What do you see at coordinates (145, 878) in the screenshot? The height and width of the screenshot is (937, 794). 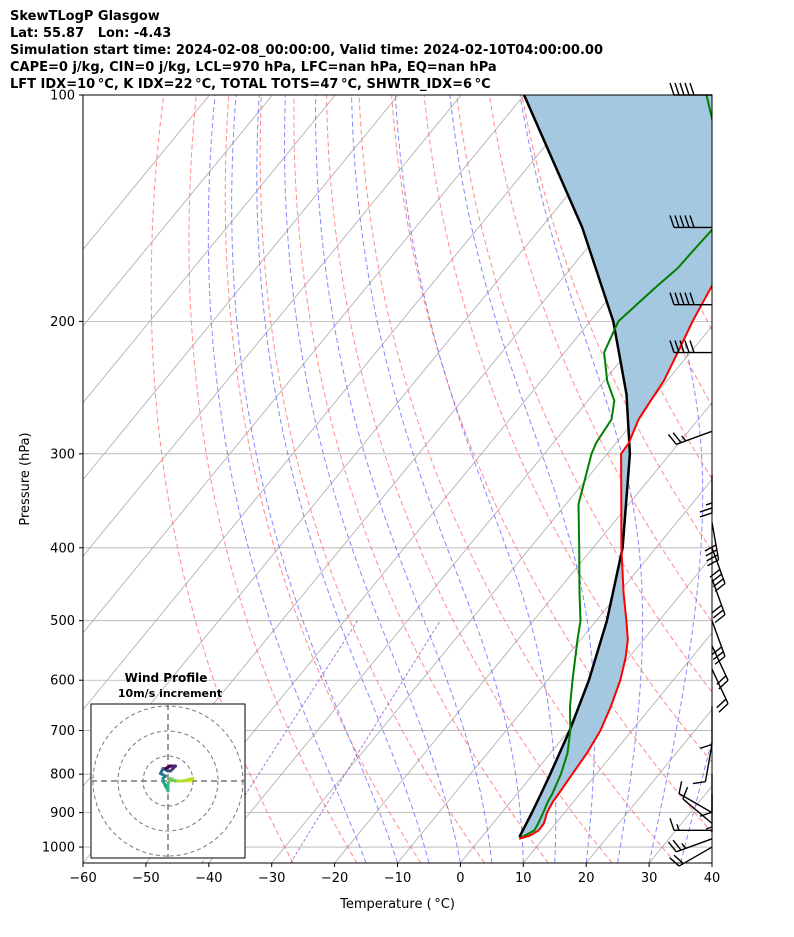 I see `x-tick-label: −50` at bounding box center [145, 878].